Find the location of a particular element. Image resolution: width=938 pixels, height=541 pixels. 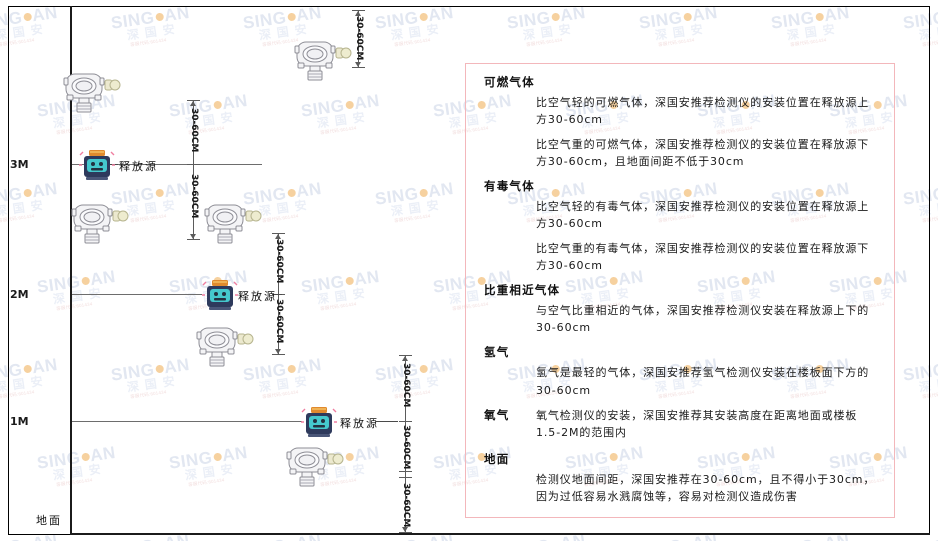

panel-section-paragraph: 比空气重的有毒气体，深国安推荐检测仪的安装位置在释放源下方30-60cm is located at coordinates (703, 257).